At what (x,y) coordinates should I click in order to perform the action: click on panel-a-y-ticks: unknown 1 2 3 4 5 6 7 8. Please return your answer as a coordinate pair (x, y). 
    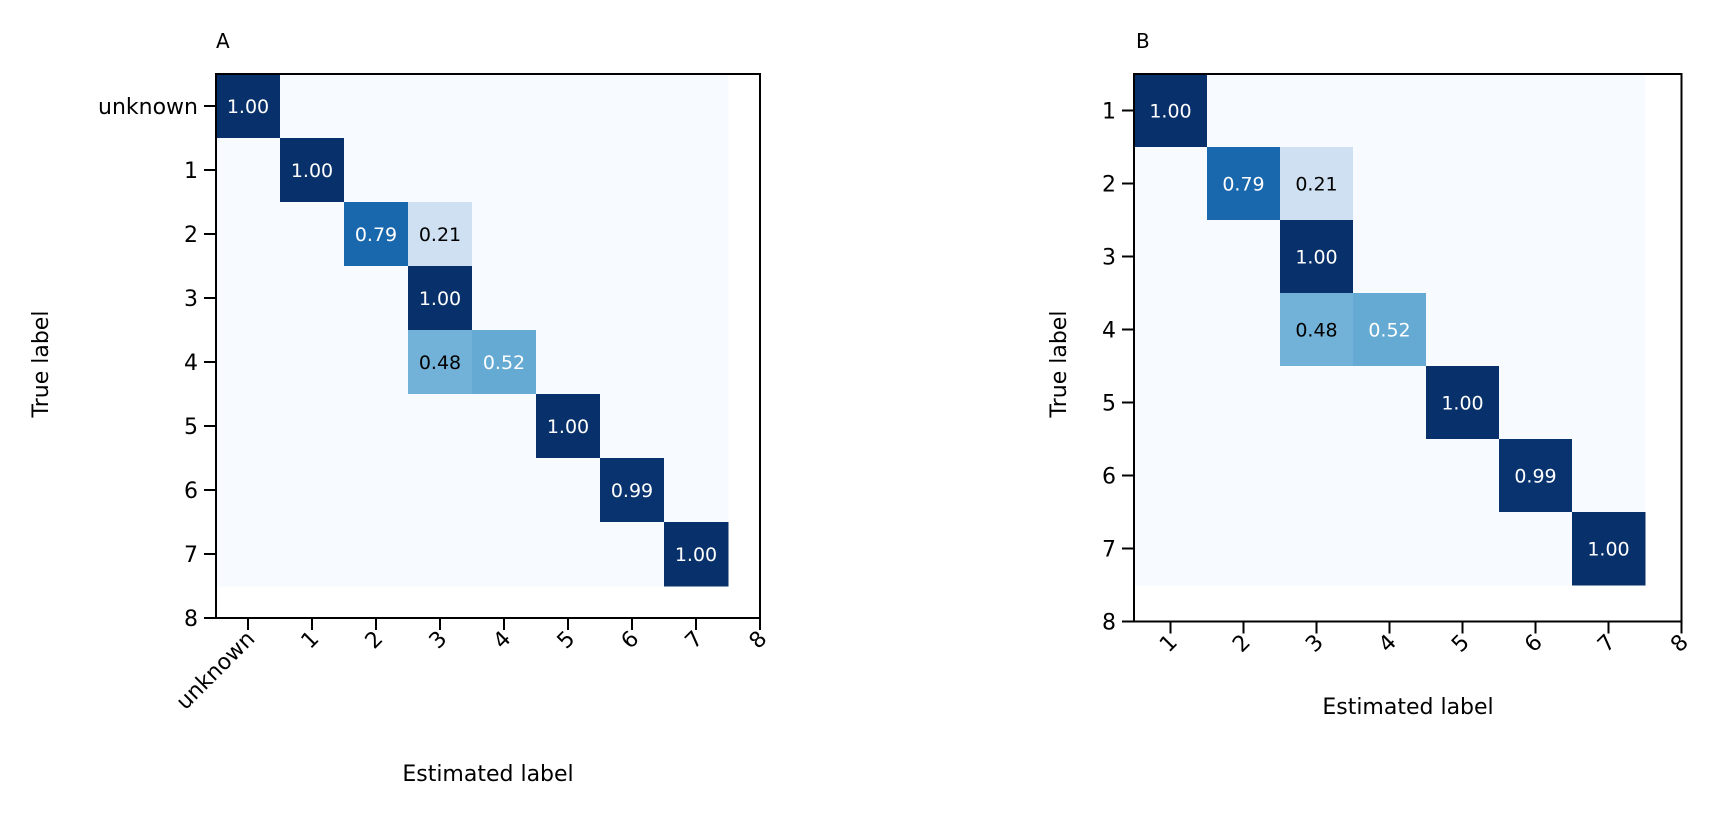
    Looking at the image, I should click on (157, 363).